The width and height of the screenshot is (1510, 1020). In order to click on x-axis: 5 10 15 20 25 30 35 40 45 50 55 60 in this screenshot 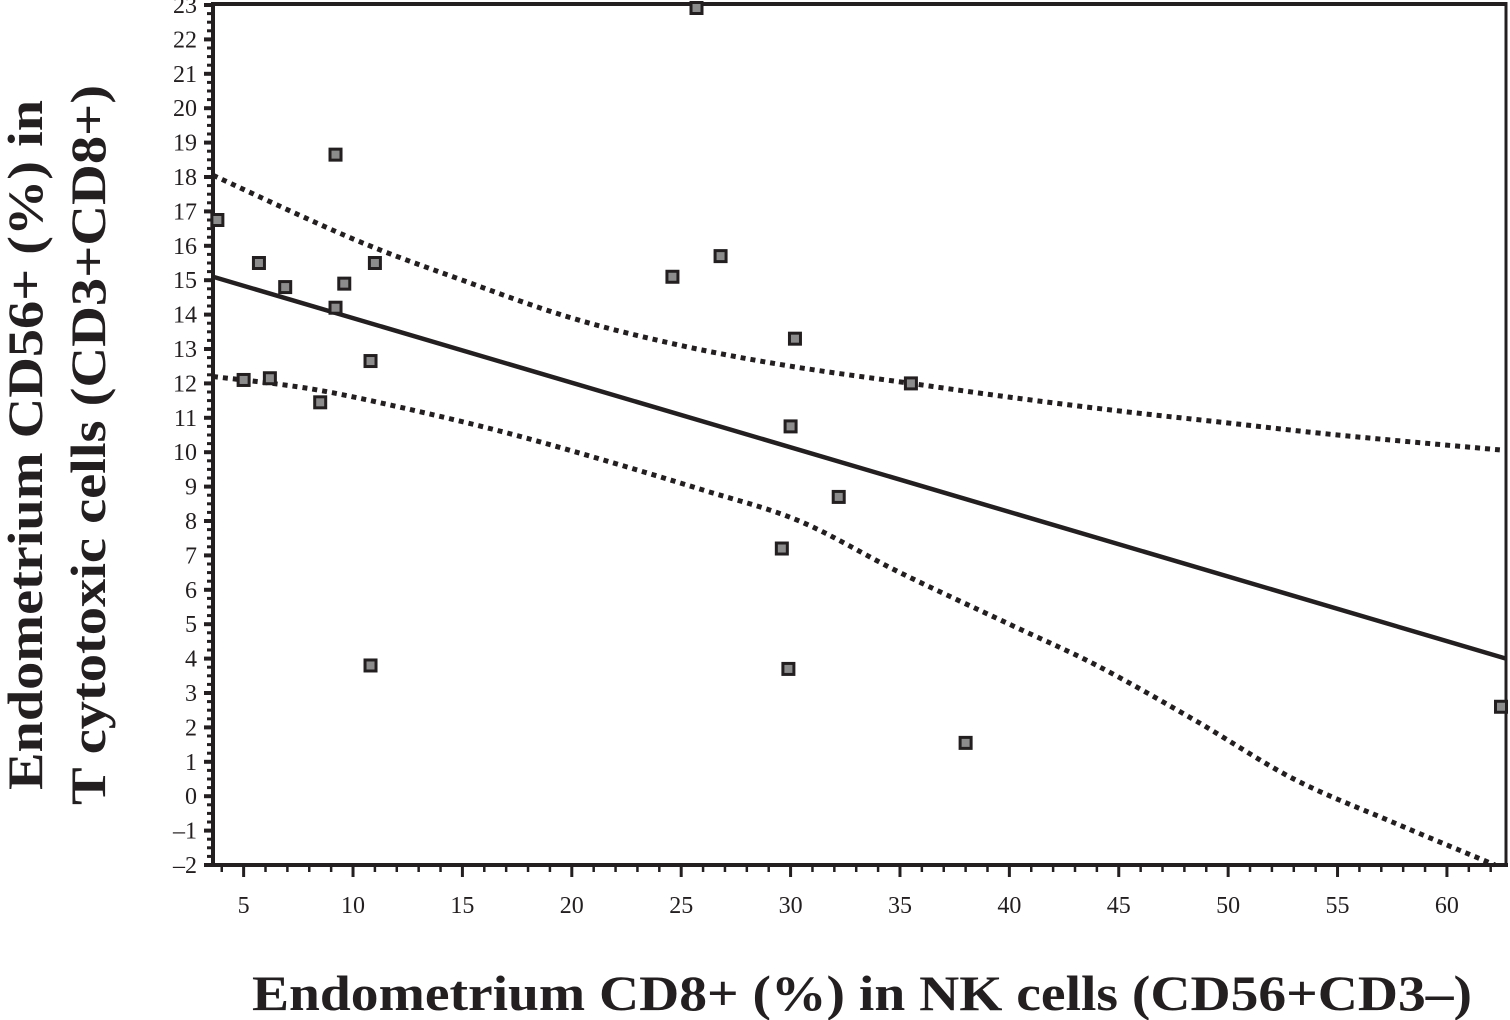, I will do `click(859, 891)`.